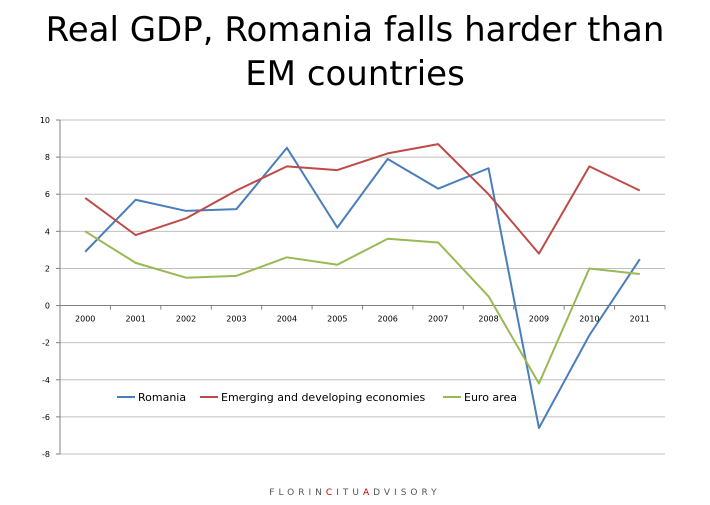  I want to click on legend-label: Romania, so click(162, 397).